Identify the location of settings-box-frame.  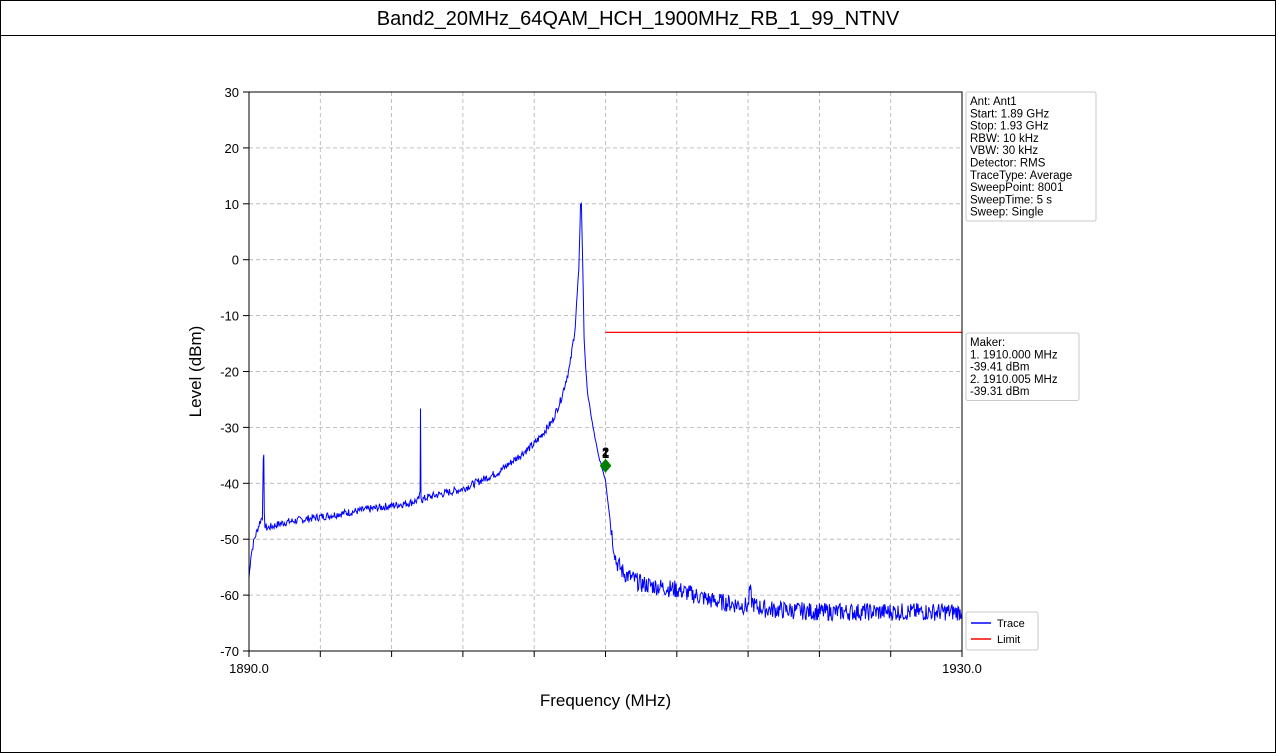
(1031, 156).